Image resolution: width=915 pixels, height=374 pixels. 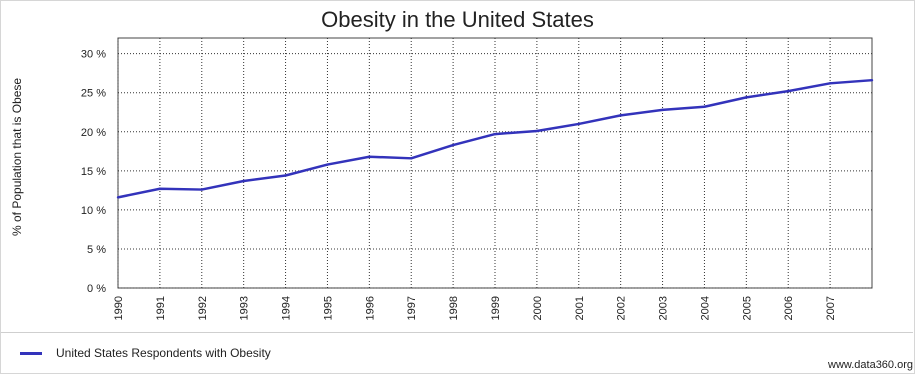 What do you see at coordinates (96, 289) in the screenshot?
I see `y-tick-label: 0 %` at bounding box center [96, 289].